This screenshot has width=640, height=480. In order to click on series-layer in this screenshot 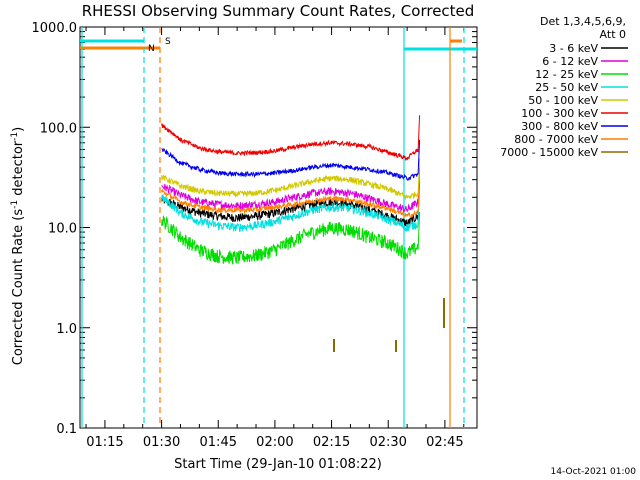, I will do `click(291, 190)`.